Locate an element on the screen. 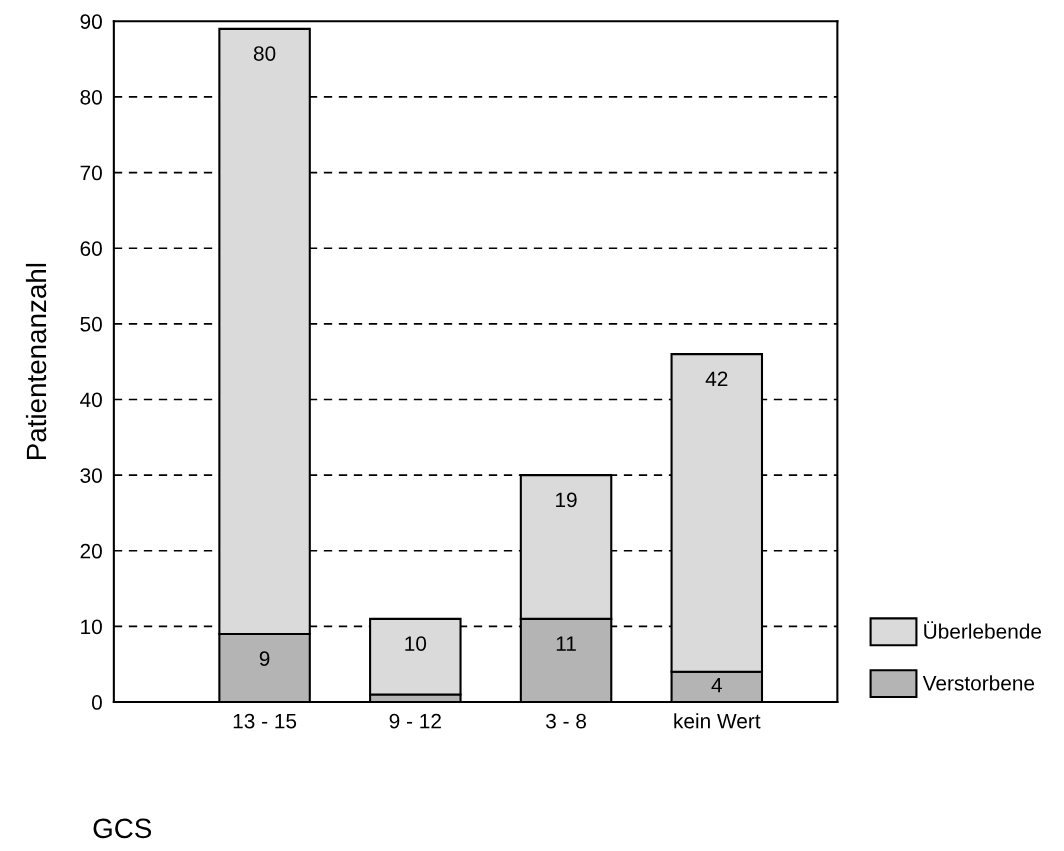 This screenshot has height=851, width=1064. legend-label: Überlebende is located at coordinates (983, 630).